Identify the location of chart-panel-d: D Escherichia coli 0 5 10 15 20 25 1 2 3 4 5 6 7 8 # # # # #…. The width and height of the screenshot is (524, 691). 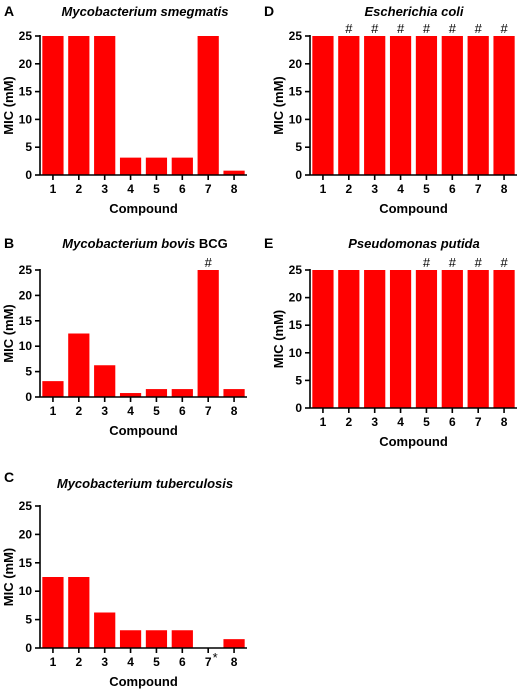
(390, 109).